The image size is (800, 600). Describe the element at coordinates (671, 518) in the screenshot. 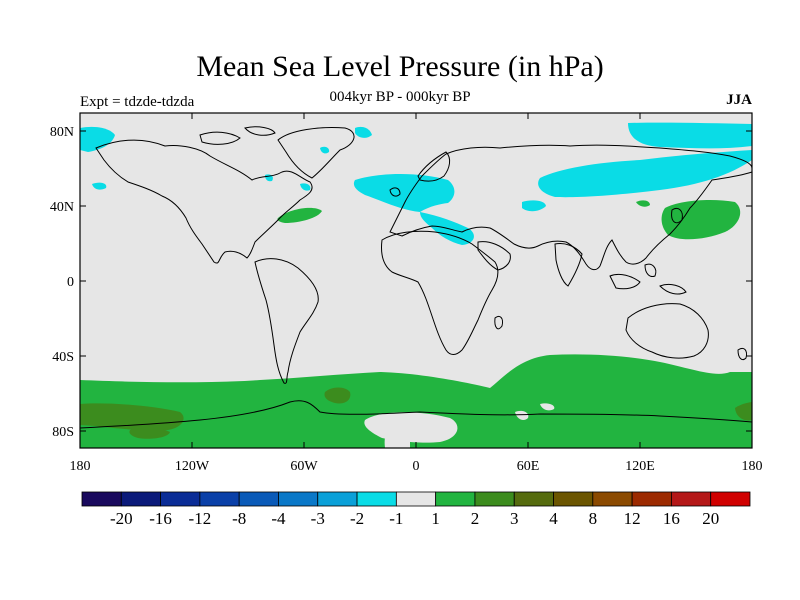

I see `colorbar-label: 16` at that location.